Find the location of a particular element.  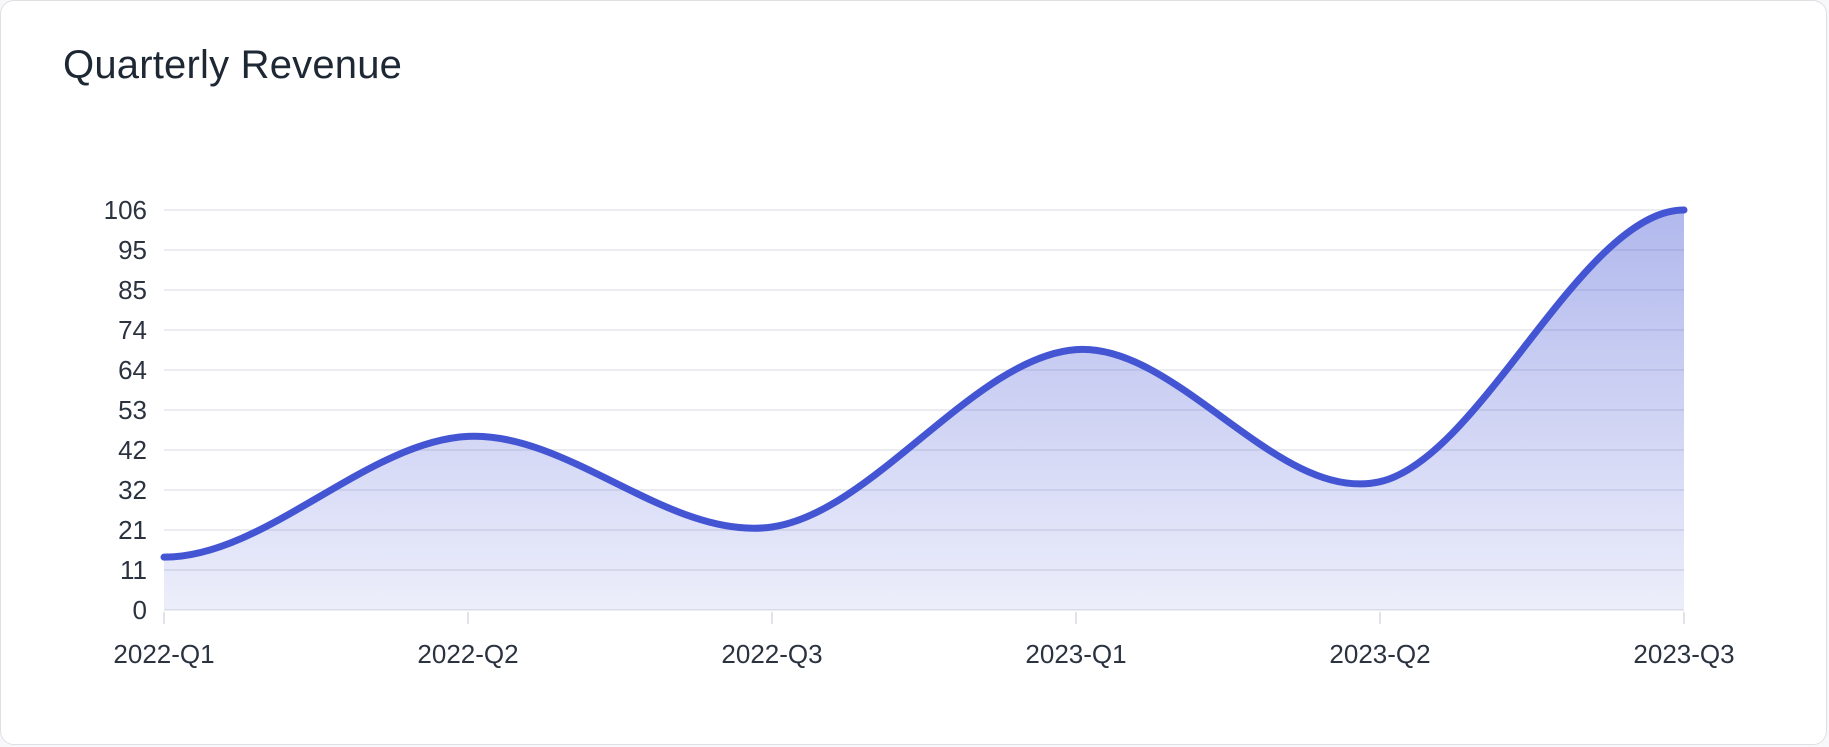

y-axis-tick-label: 32 is located at coordinates (132, 490).